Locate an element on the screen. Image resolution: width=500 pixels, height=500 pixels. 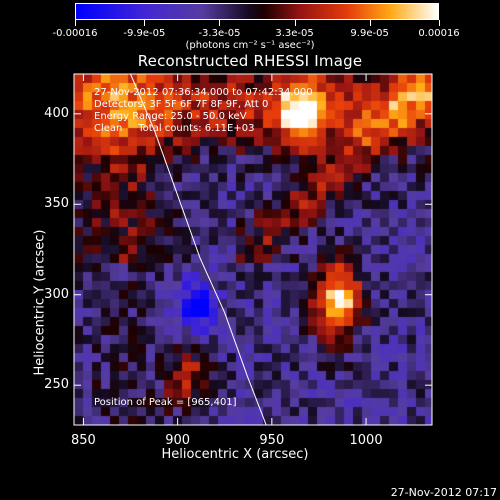
annotation-energy: Energy Range: 25.0 - 50.0 keV is located at coordinates (170, 116).